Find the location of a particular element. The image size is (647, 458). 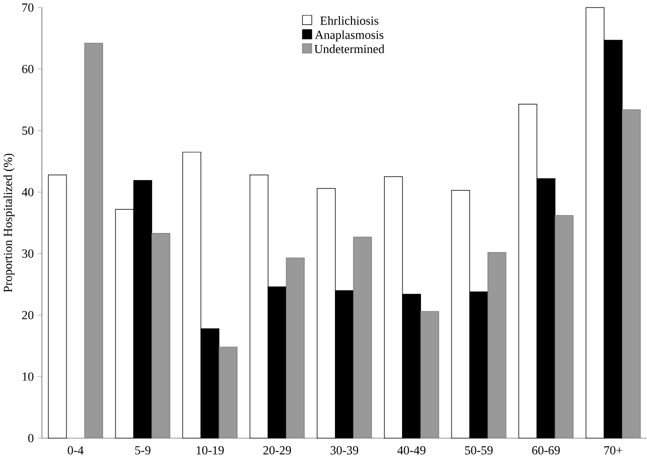

legend-label: Anaplasmosis is located at coordinates (349, 36).